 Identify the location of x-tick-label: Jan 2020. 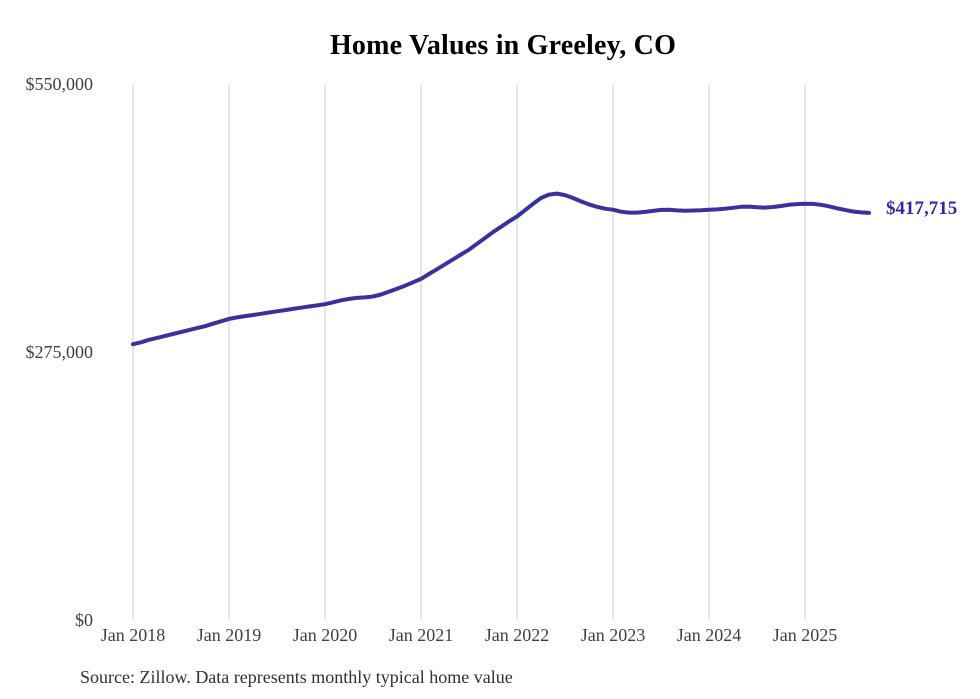
(325, 635).